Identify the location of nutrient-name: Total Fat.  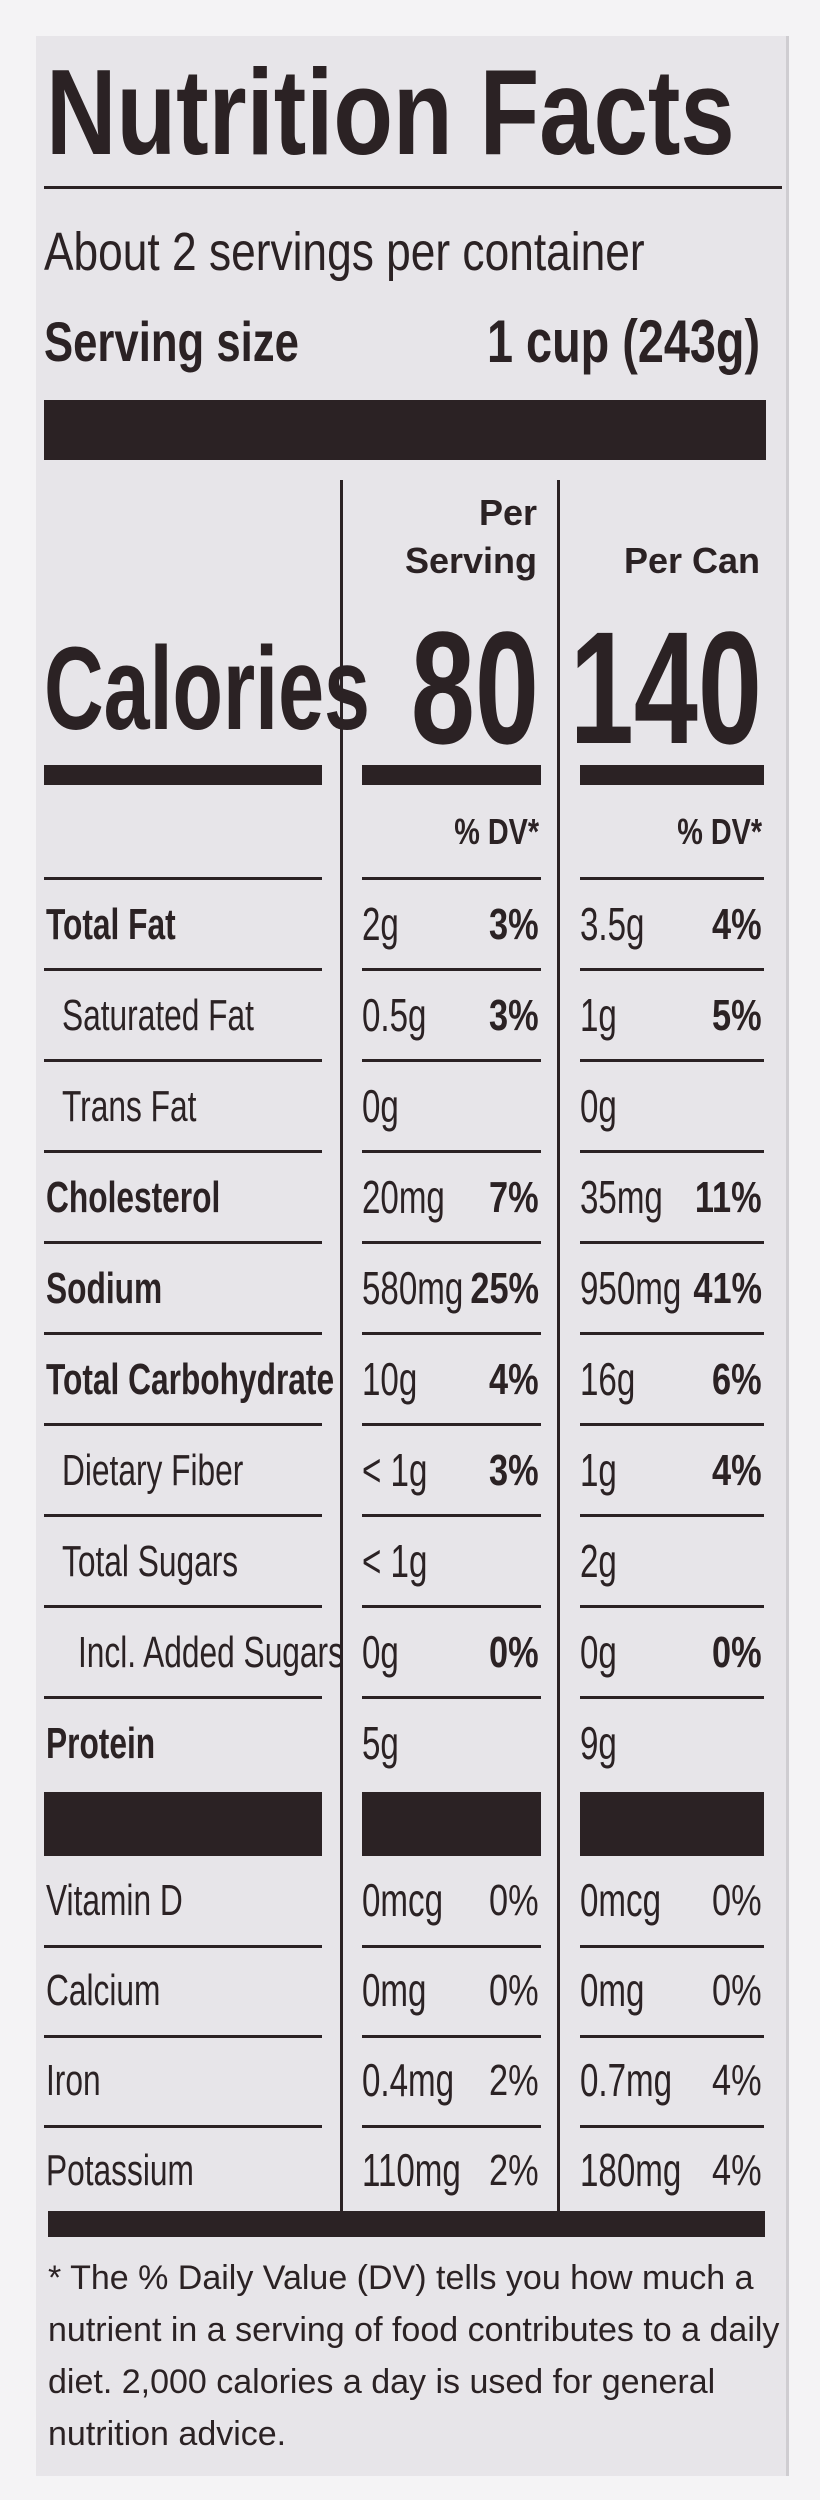
(111, 924).